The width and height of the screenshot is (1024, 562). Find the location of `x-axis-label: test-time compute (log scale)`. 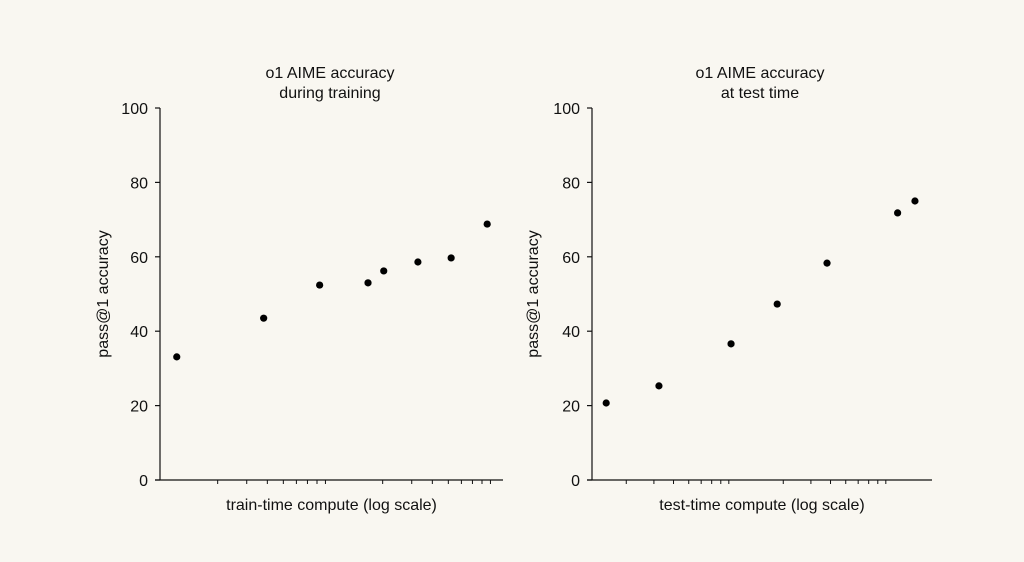

x-axis-label: test-time compute (log scale) is located at coordinates (761, 505).